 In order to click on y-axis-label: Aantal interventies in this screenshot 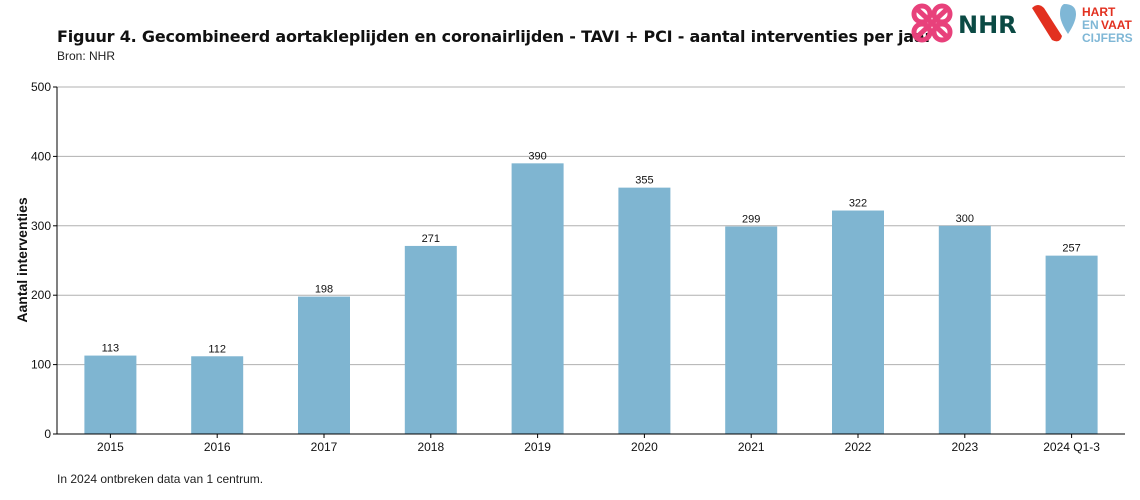, I will do `click(22, 259)`.